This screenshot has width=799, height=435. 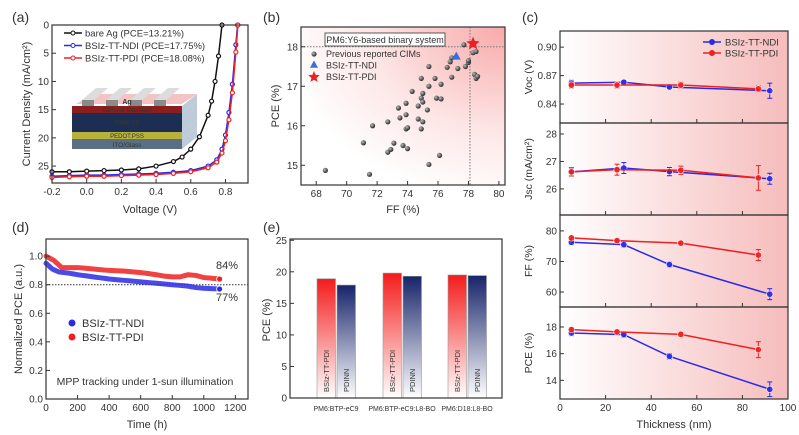 What do you see at coordinates (473, 43) in the screenshot?
I see `scatter-point-pdi` at bounding box center [473, 43].